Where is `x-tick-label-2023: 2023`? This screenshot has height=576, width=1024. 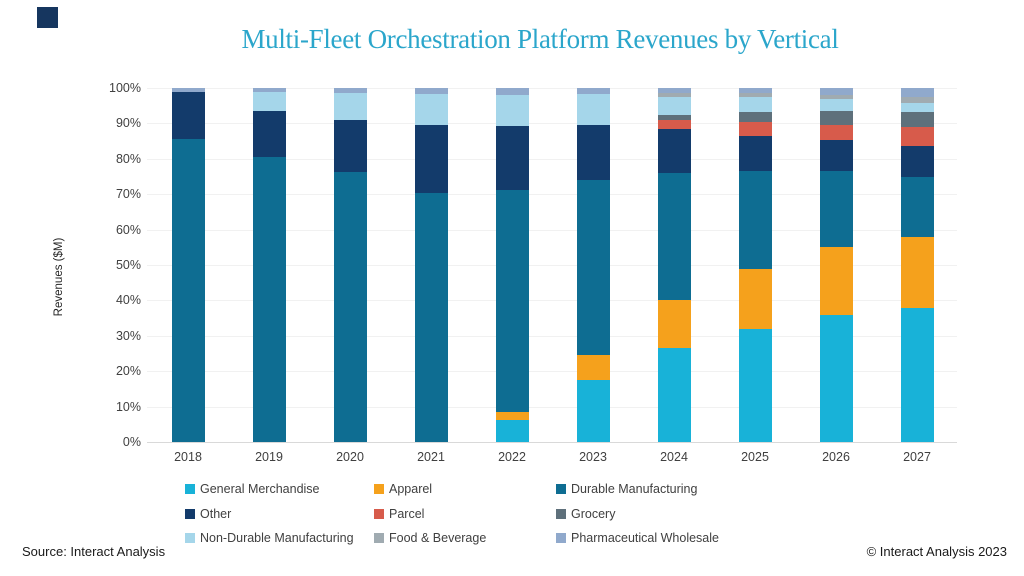
x-tick-label-2023: 2023 is located at coordinates (593, 457).